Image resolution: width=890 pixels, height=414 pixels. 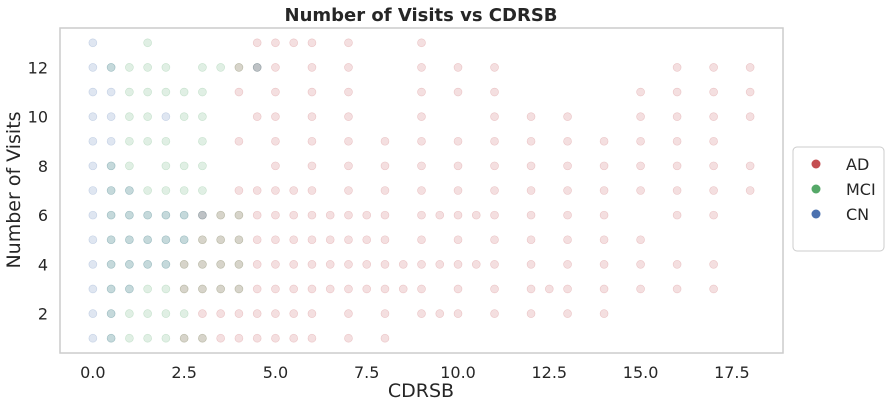 I want to click on legend-label: AD, so click(x=857, y=164).